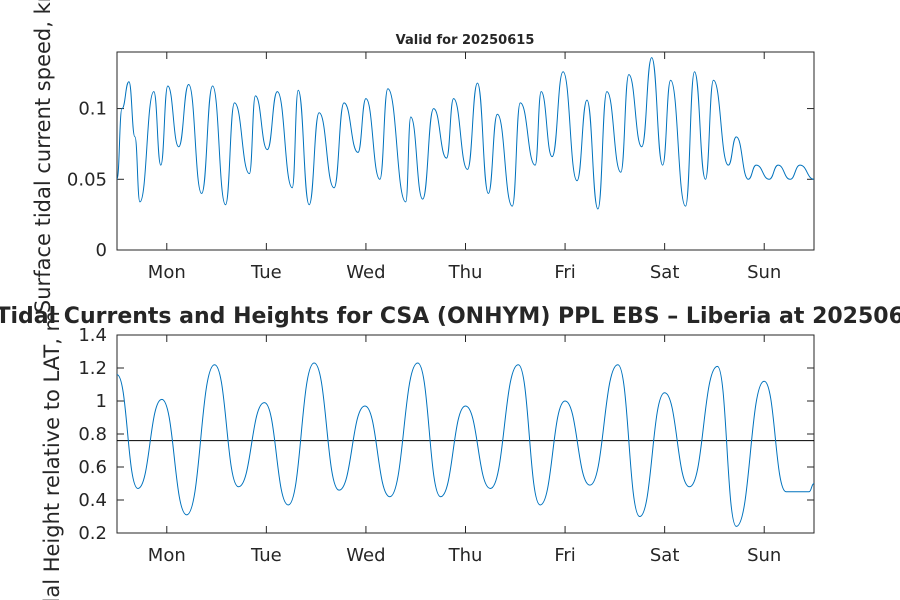 Image resolution: width=900 pixels, height=600 pixels. What do you see at coordinates (101, 401) in the screenshot?
I see `tidal-height-y-tick-label: 1` at bounding box center [101, 401].